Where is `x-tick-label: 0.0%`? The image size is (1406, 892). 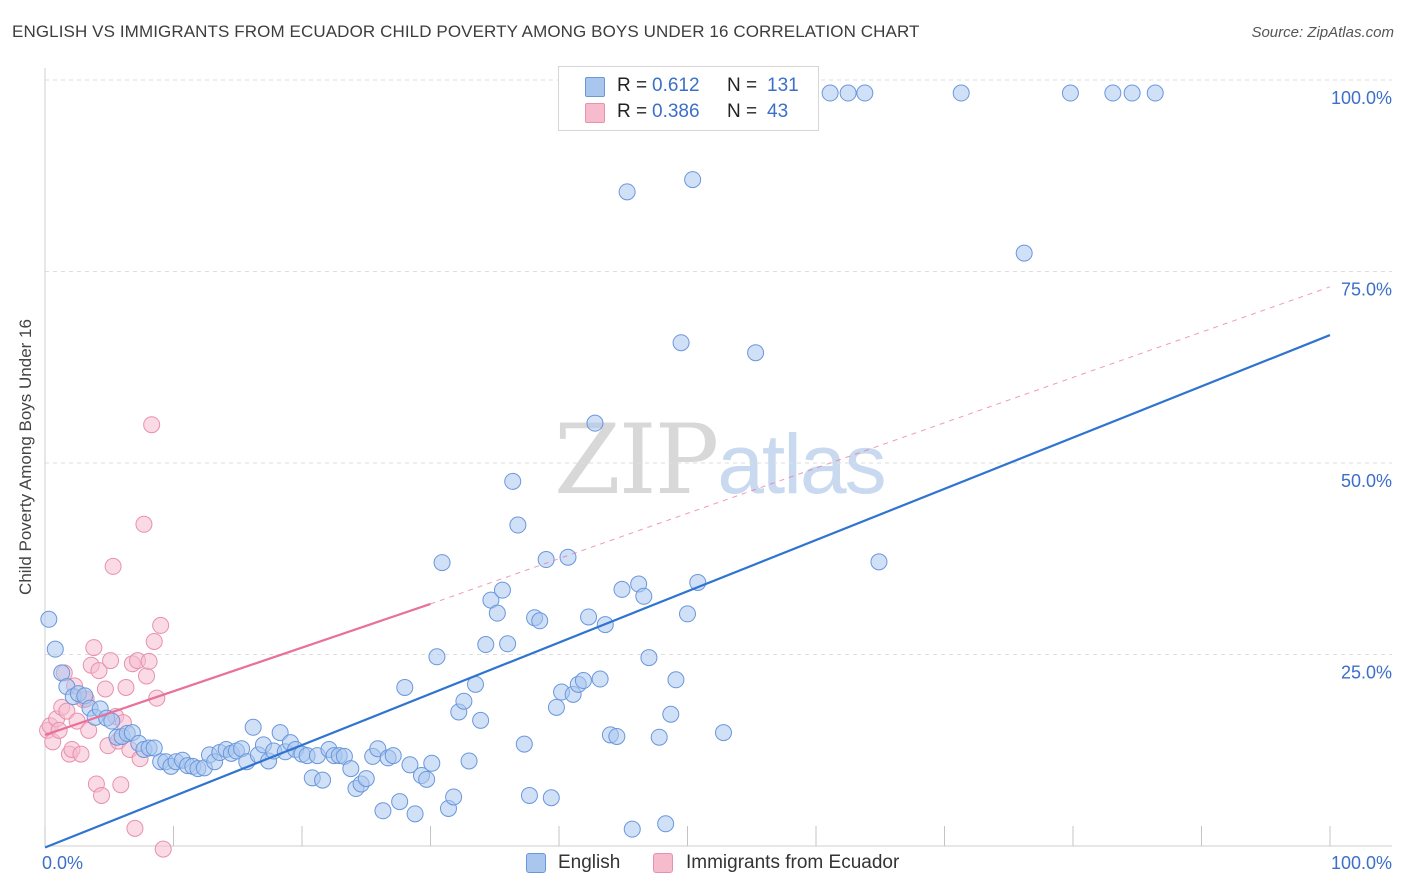 x-tick-label: 0.0% is located at coordinates (62, 863).